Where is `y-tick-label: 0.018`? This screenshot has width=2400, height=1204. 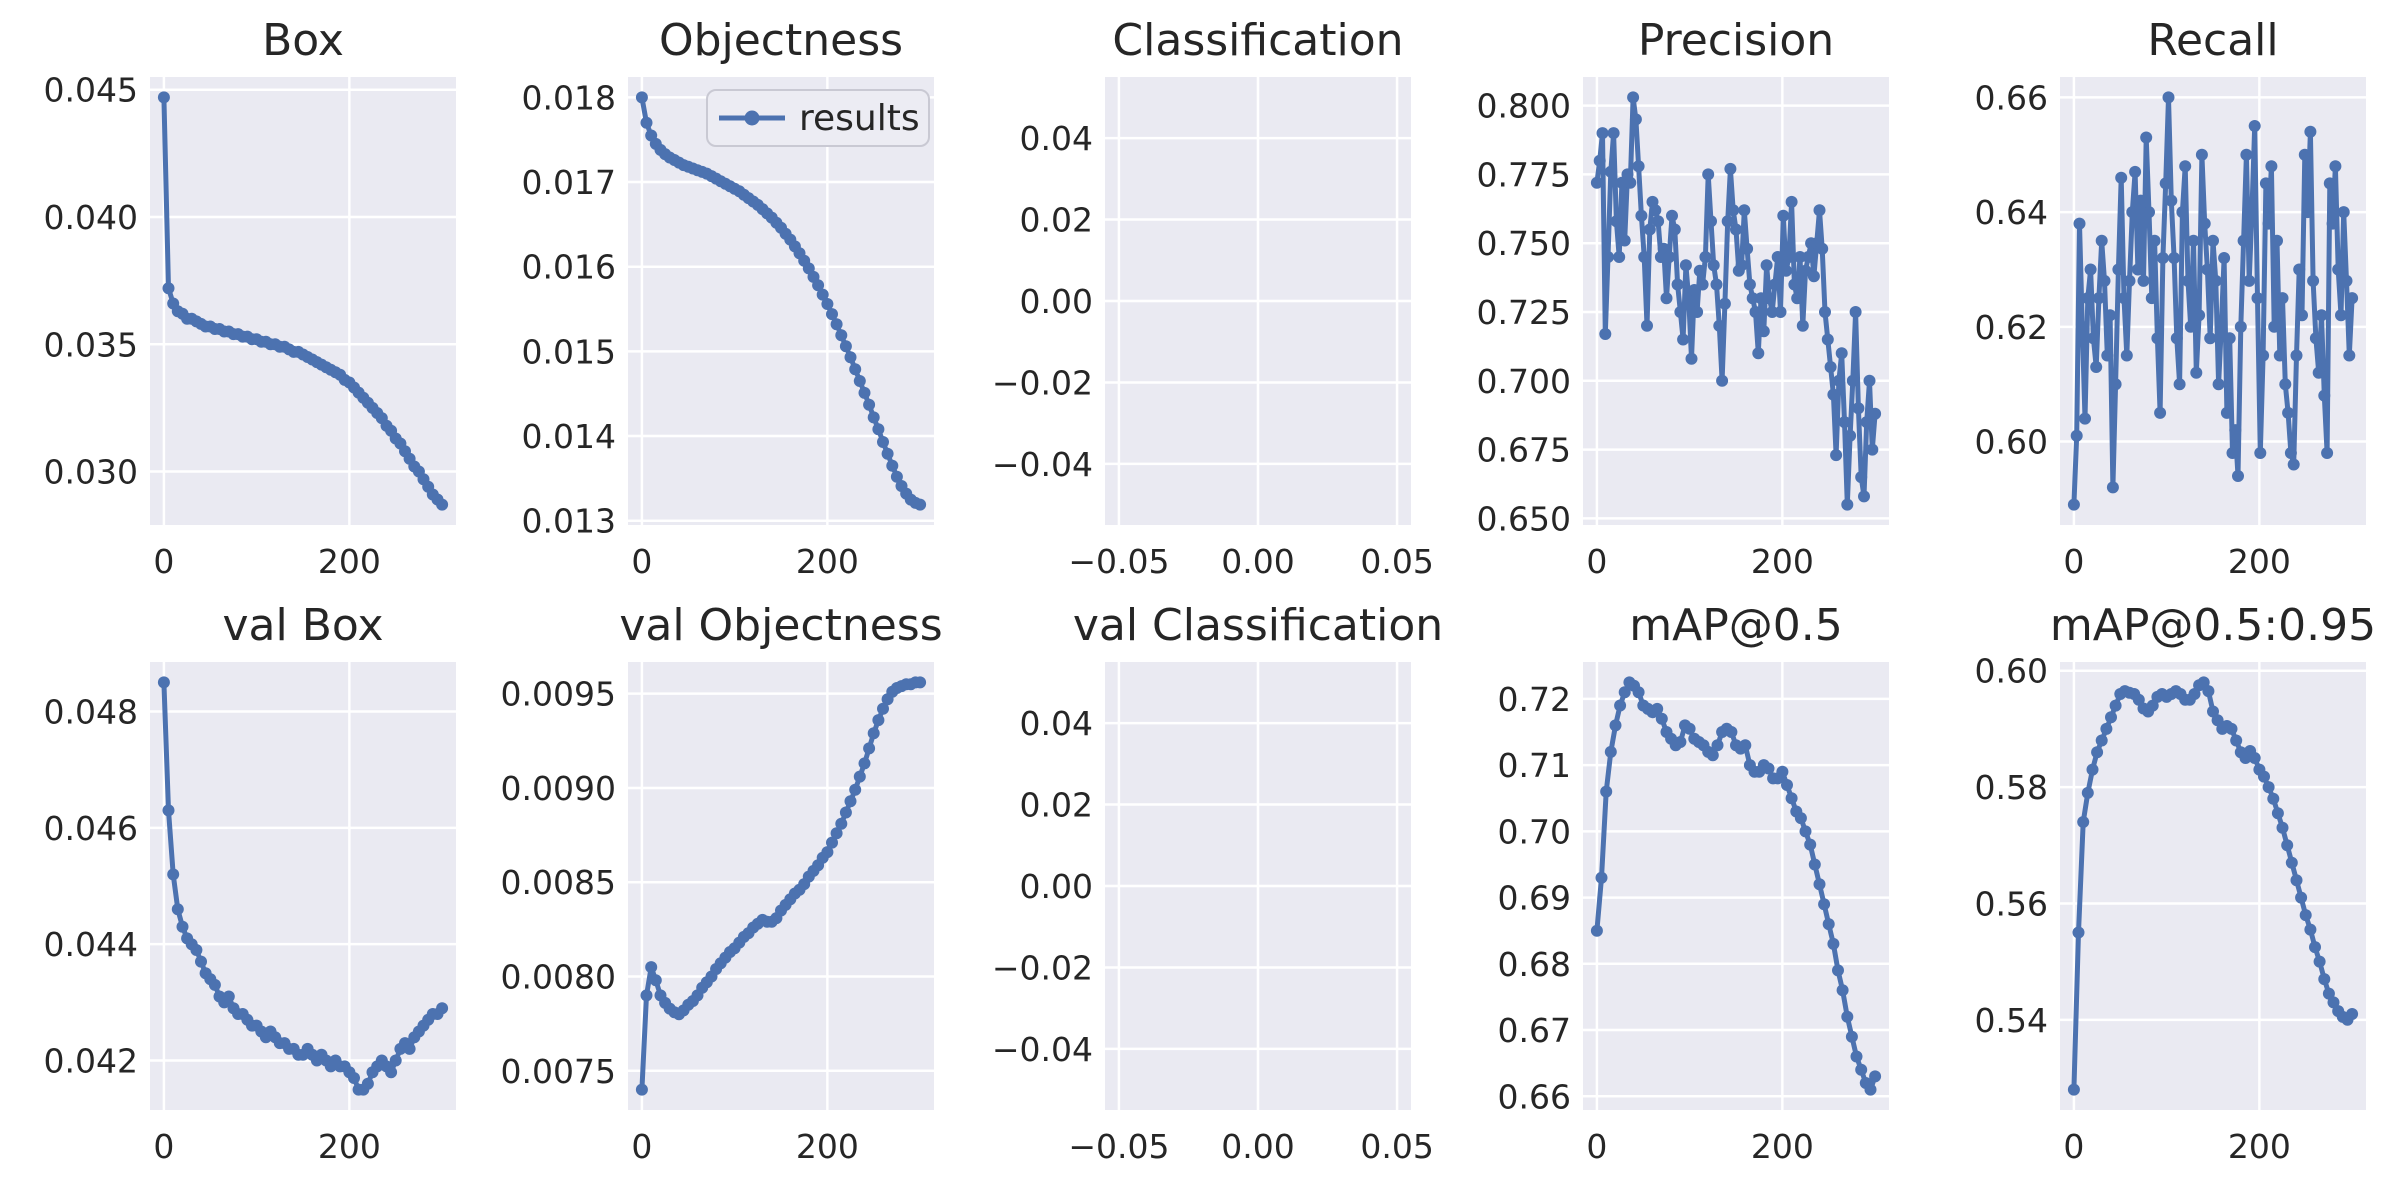
y-tick-label: 0.018 is located at coordinates (569, 97).